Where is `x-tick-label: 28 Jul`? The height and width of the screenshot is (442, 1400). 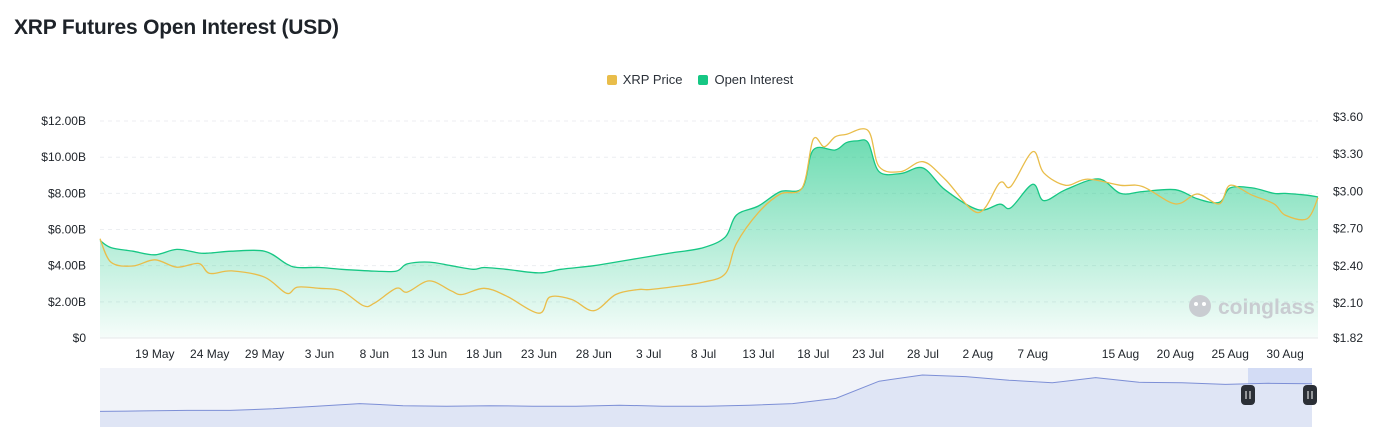 x-tick-label: 28 Jul is located at coordinates (923, 354).